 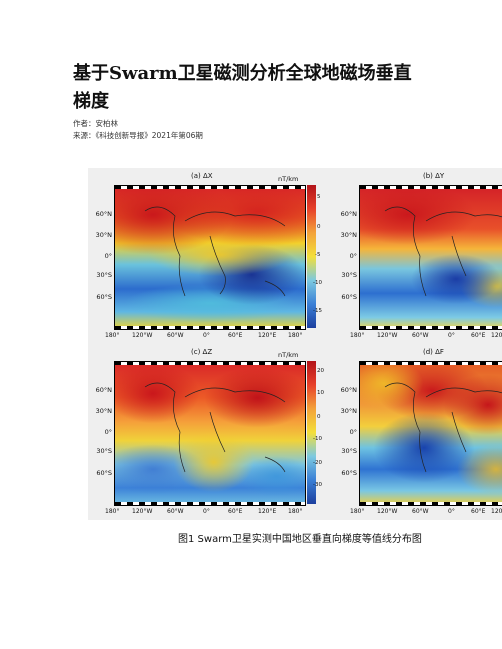 What do you see at coordinates (235, 335) in the screenshot?
I see `panel-a-xtick-4: 60°E` at bounding box center [235, 335].